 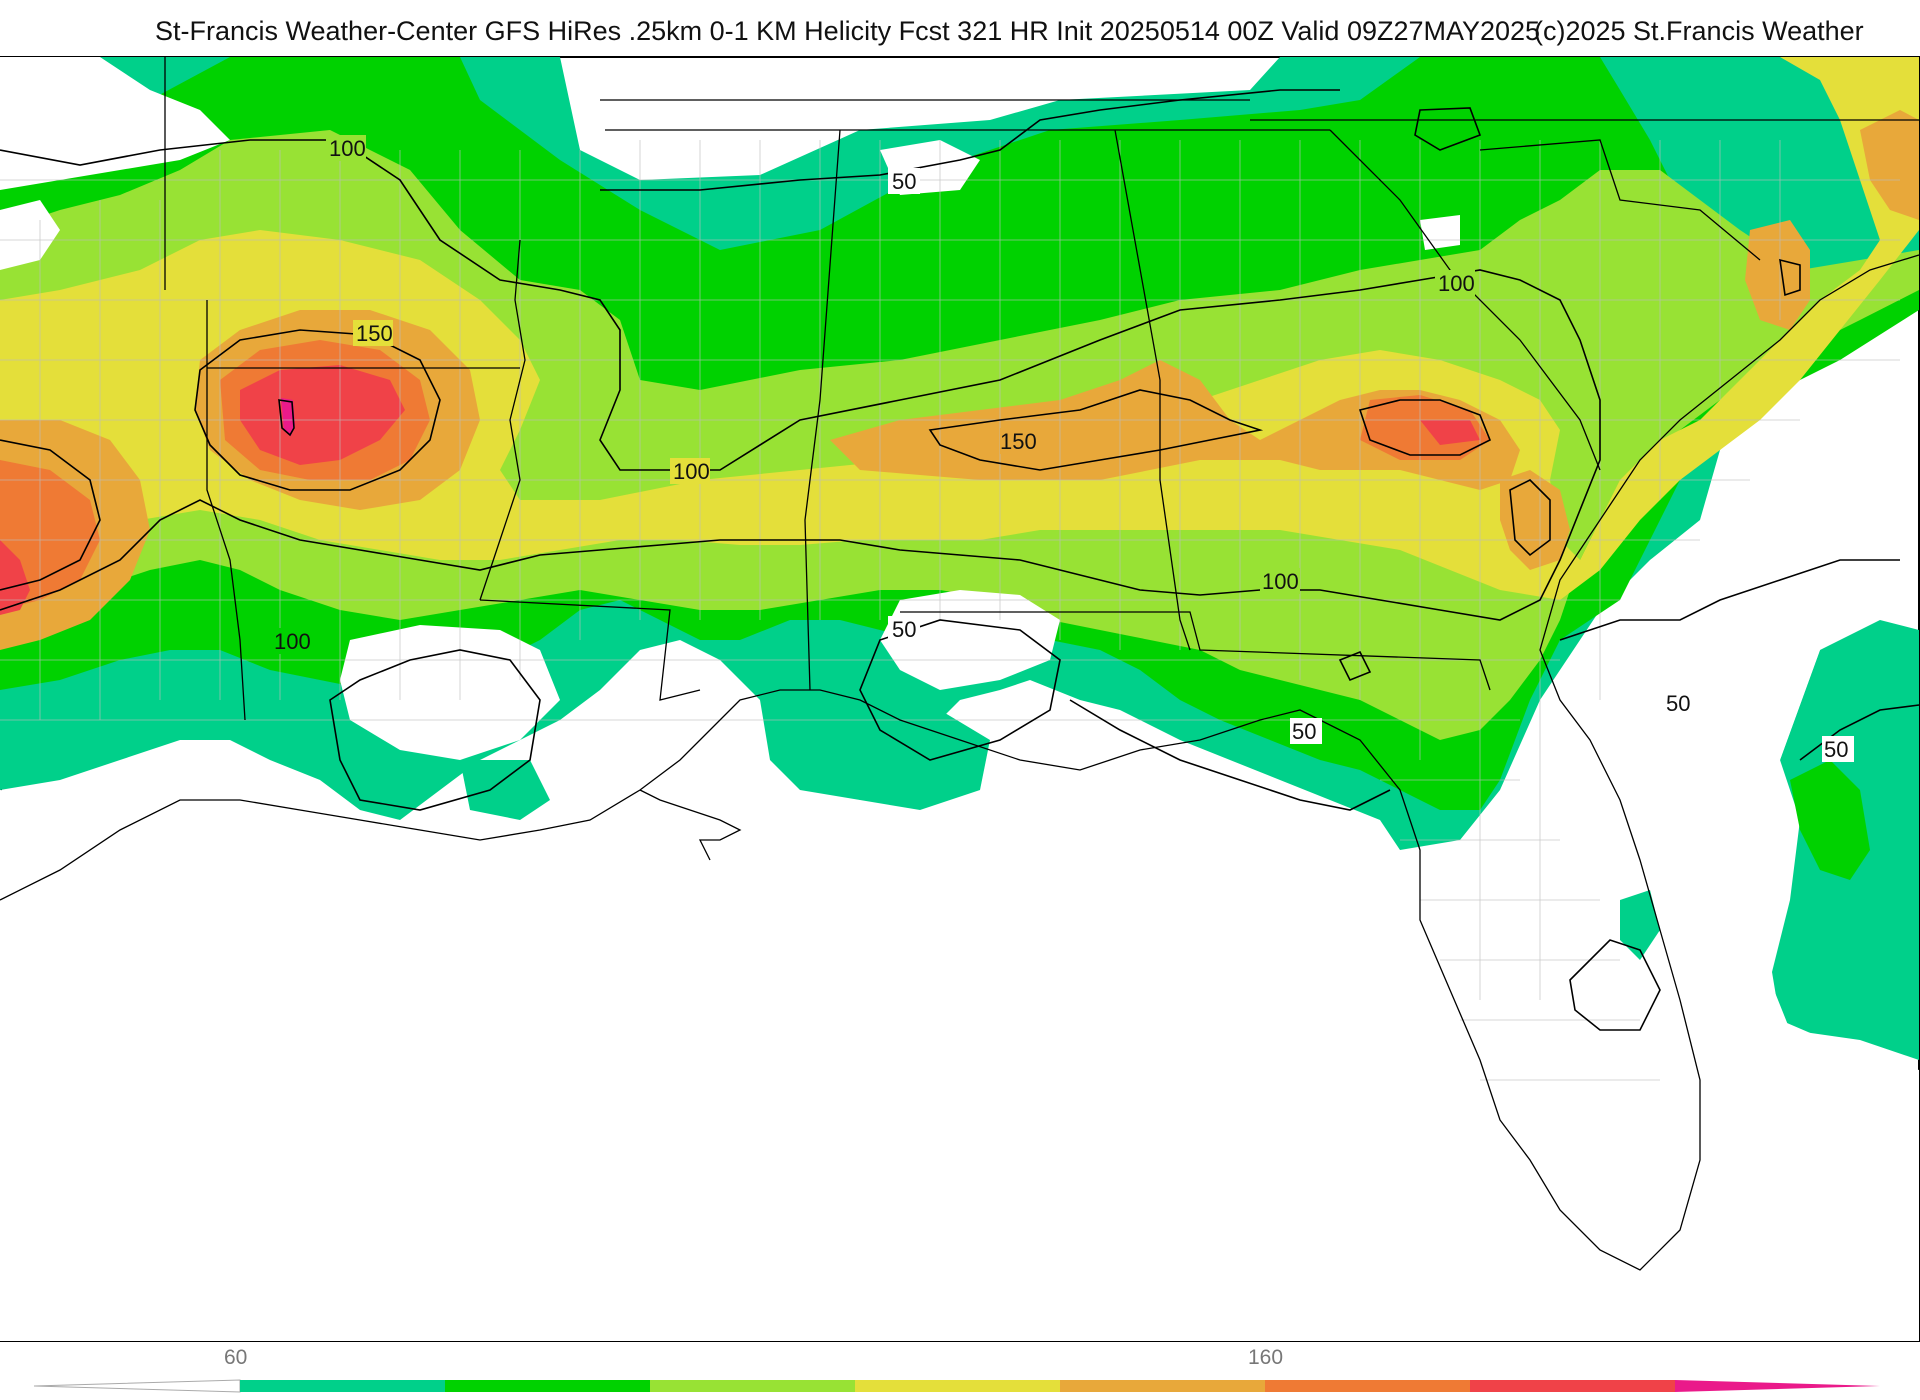 What do you see at coordinates (1018, 441) in the screenshot?
I see `contour-label-150-georgia: 150` at bounding box center [1018, 441].